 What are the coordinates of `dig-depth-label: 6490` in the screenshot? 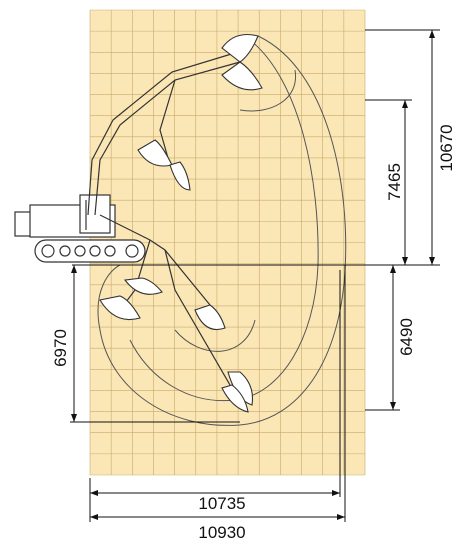 It's located at (406, 337).